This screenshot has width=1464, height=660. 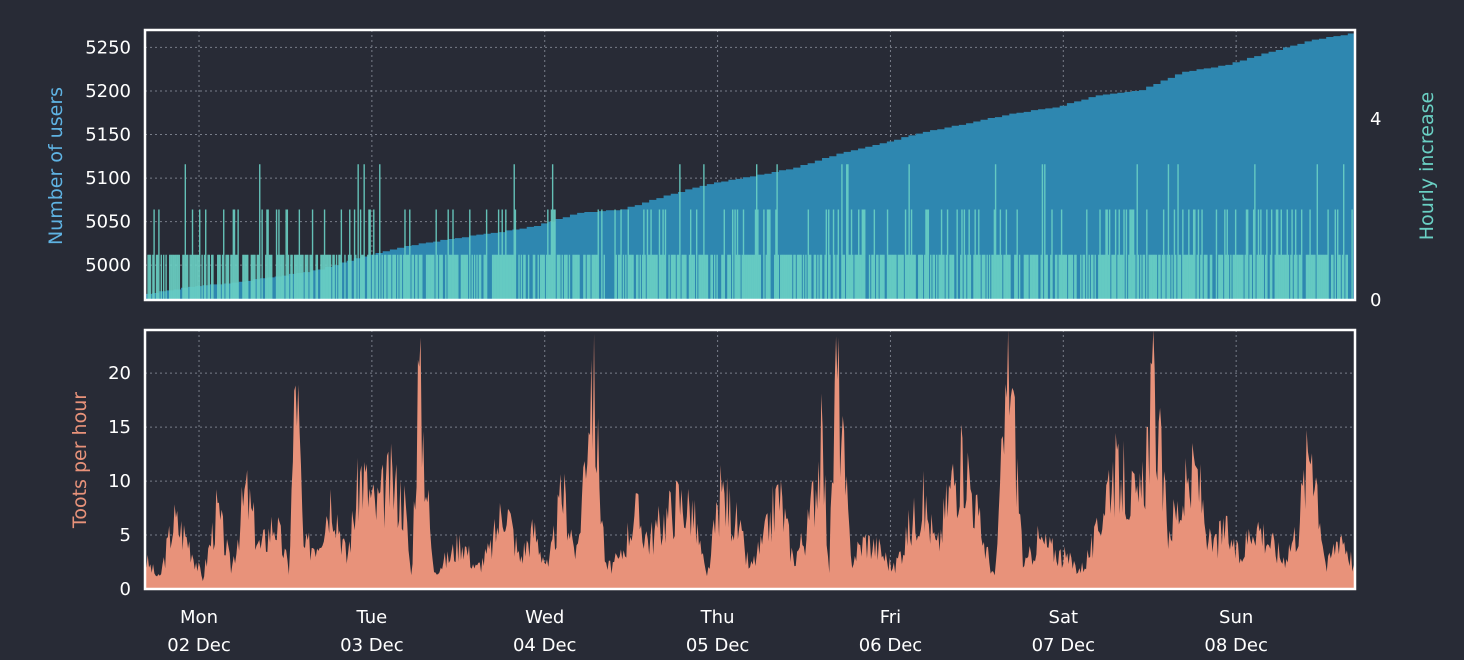 What do you see at coordinates (108, 91) in the screenshot?
I see `users-ytick-label: 5200` at bounding box center [108, 91].